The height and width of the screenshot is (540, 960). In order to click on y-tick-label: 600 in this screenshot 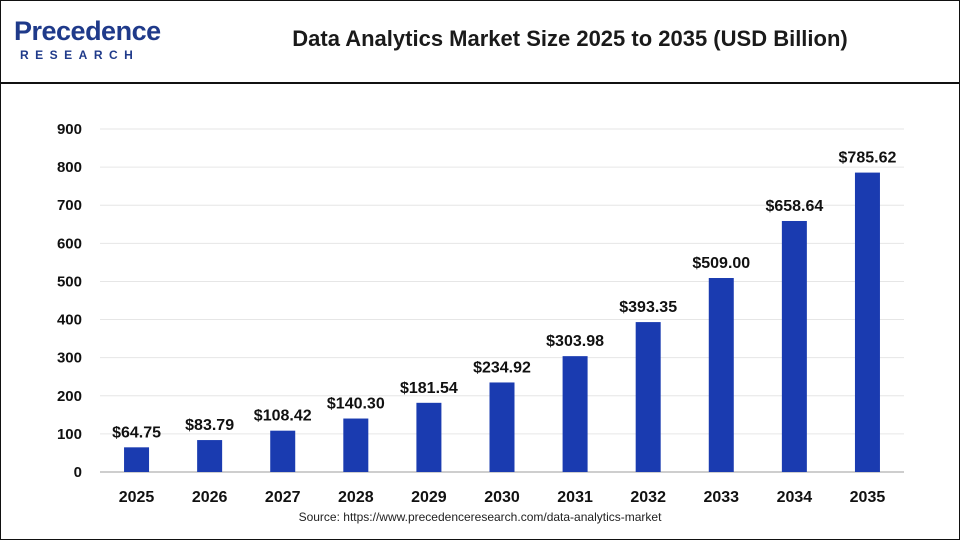, I will do `click(69, 243)`.